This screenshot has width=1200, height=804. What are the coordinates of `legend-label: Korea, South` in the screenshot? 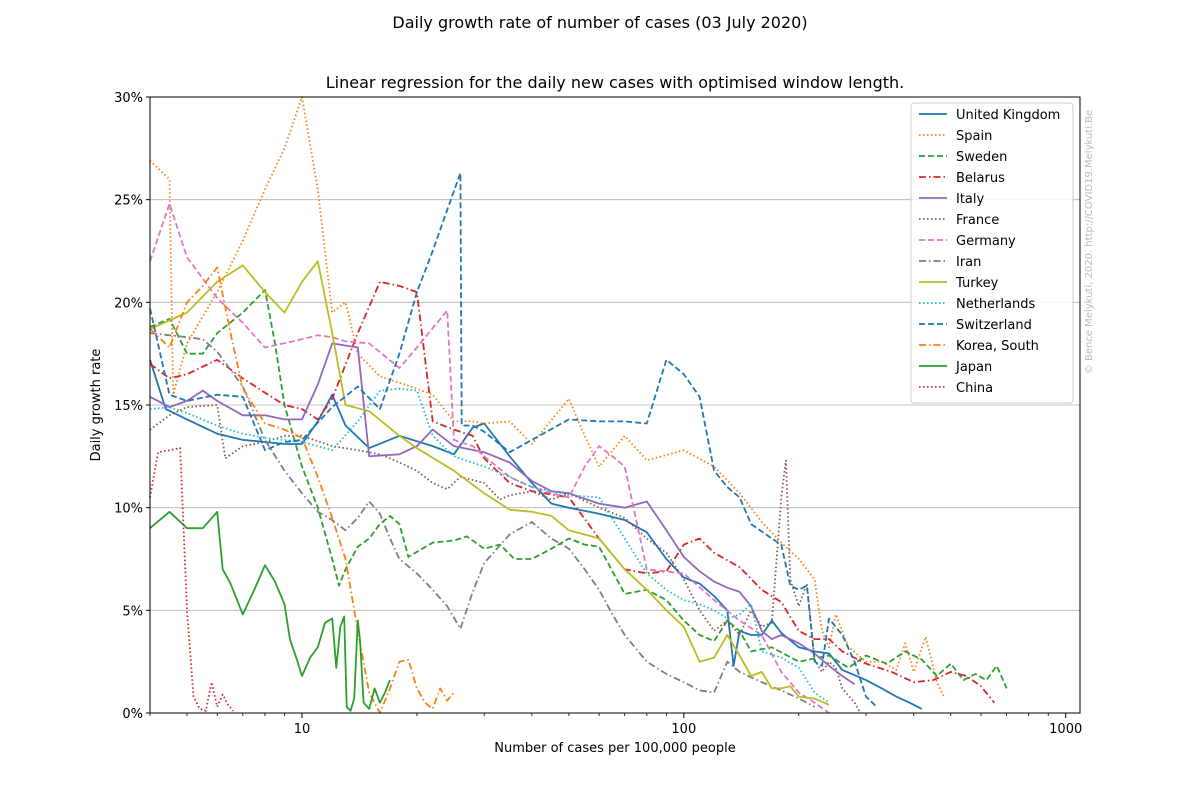 It's located at (997, 346).